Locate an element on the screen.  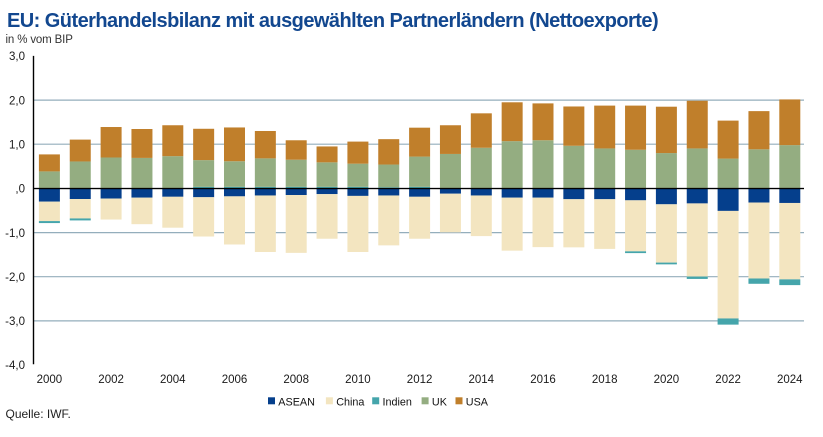
svg-text: 2016 is located at coordinates (543, 380).